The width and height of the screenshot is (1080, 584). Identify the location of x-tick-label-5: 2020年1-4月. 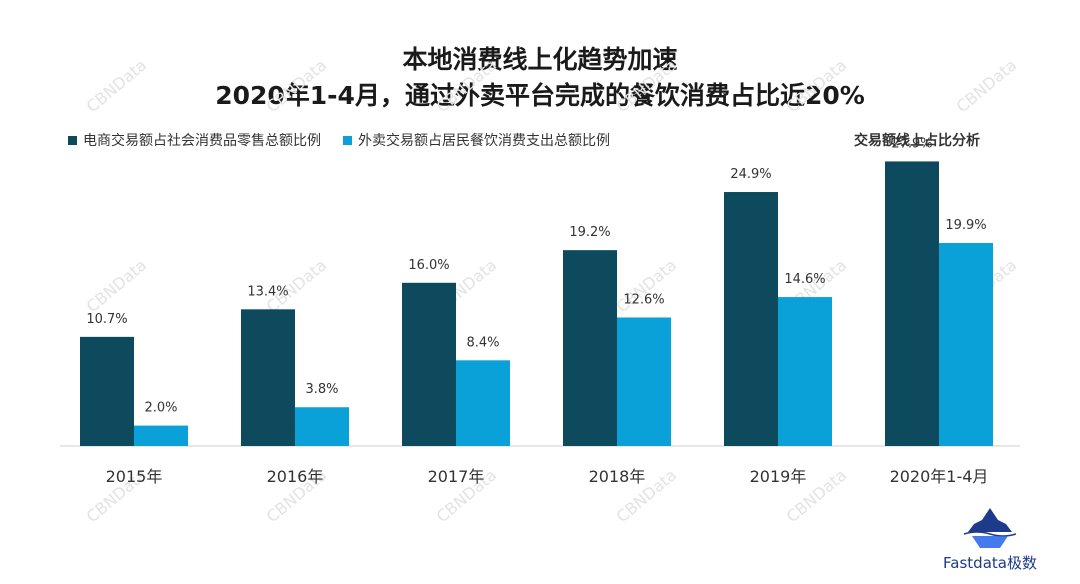
(939, 476).